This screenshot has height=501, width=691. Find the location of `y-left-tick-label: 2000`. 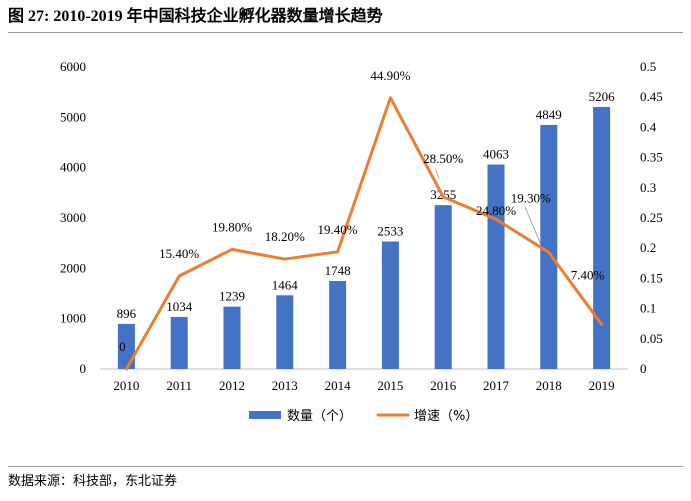

y-left-tick-label: 2000 is located at coordinates (73, 267).